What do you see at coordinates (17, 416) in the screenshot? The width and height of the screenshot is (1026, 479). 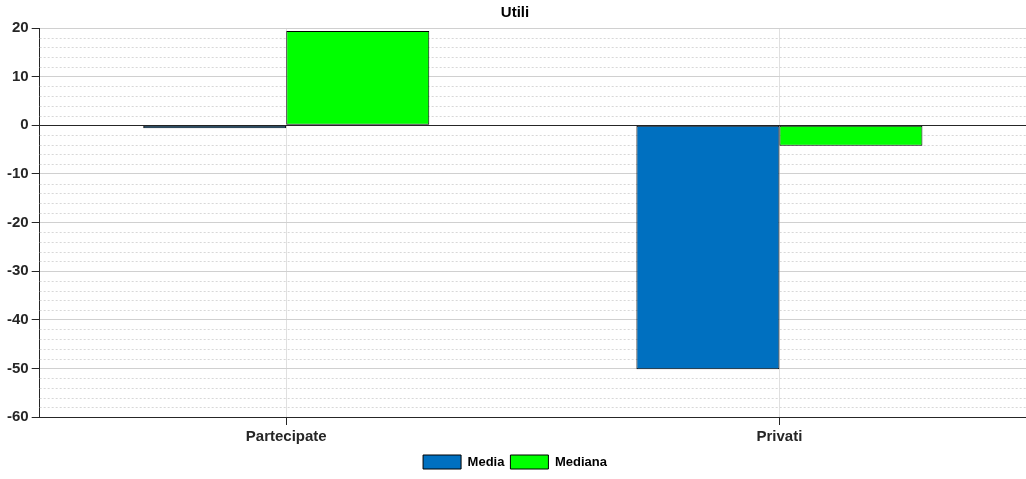 I see `y-tick-label: -60` at bounding box center [17, 416].